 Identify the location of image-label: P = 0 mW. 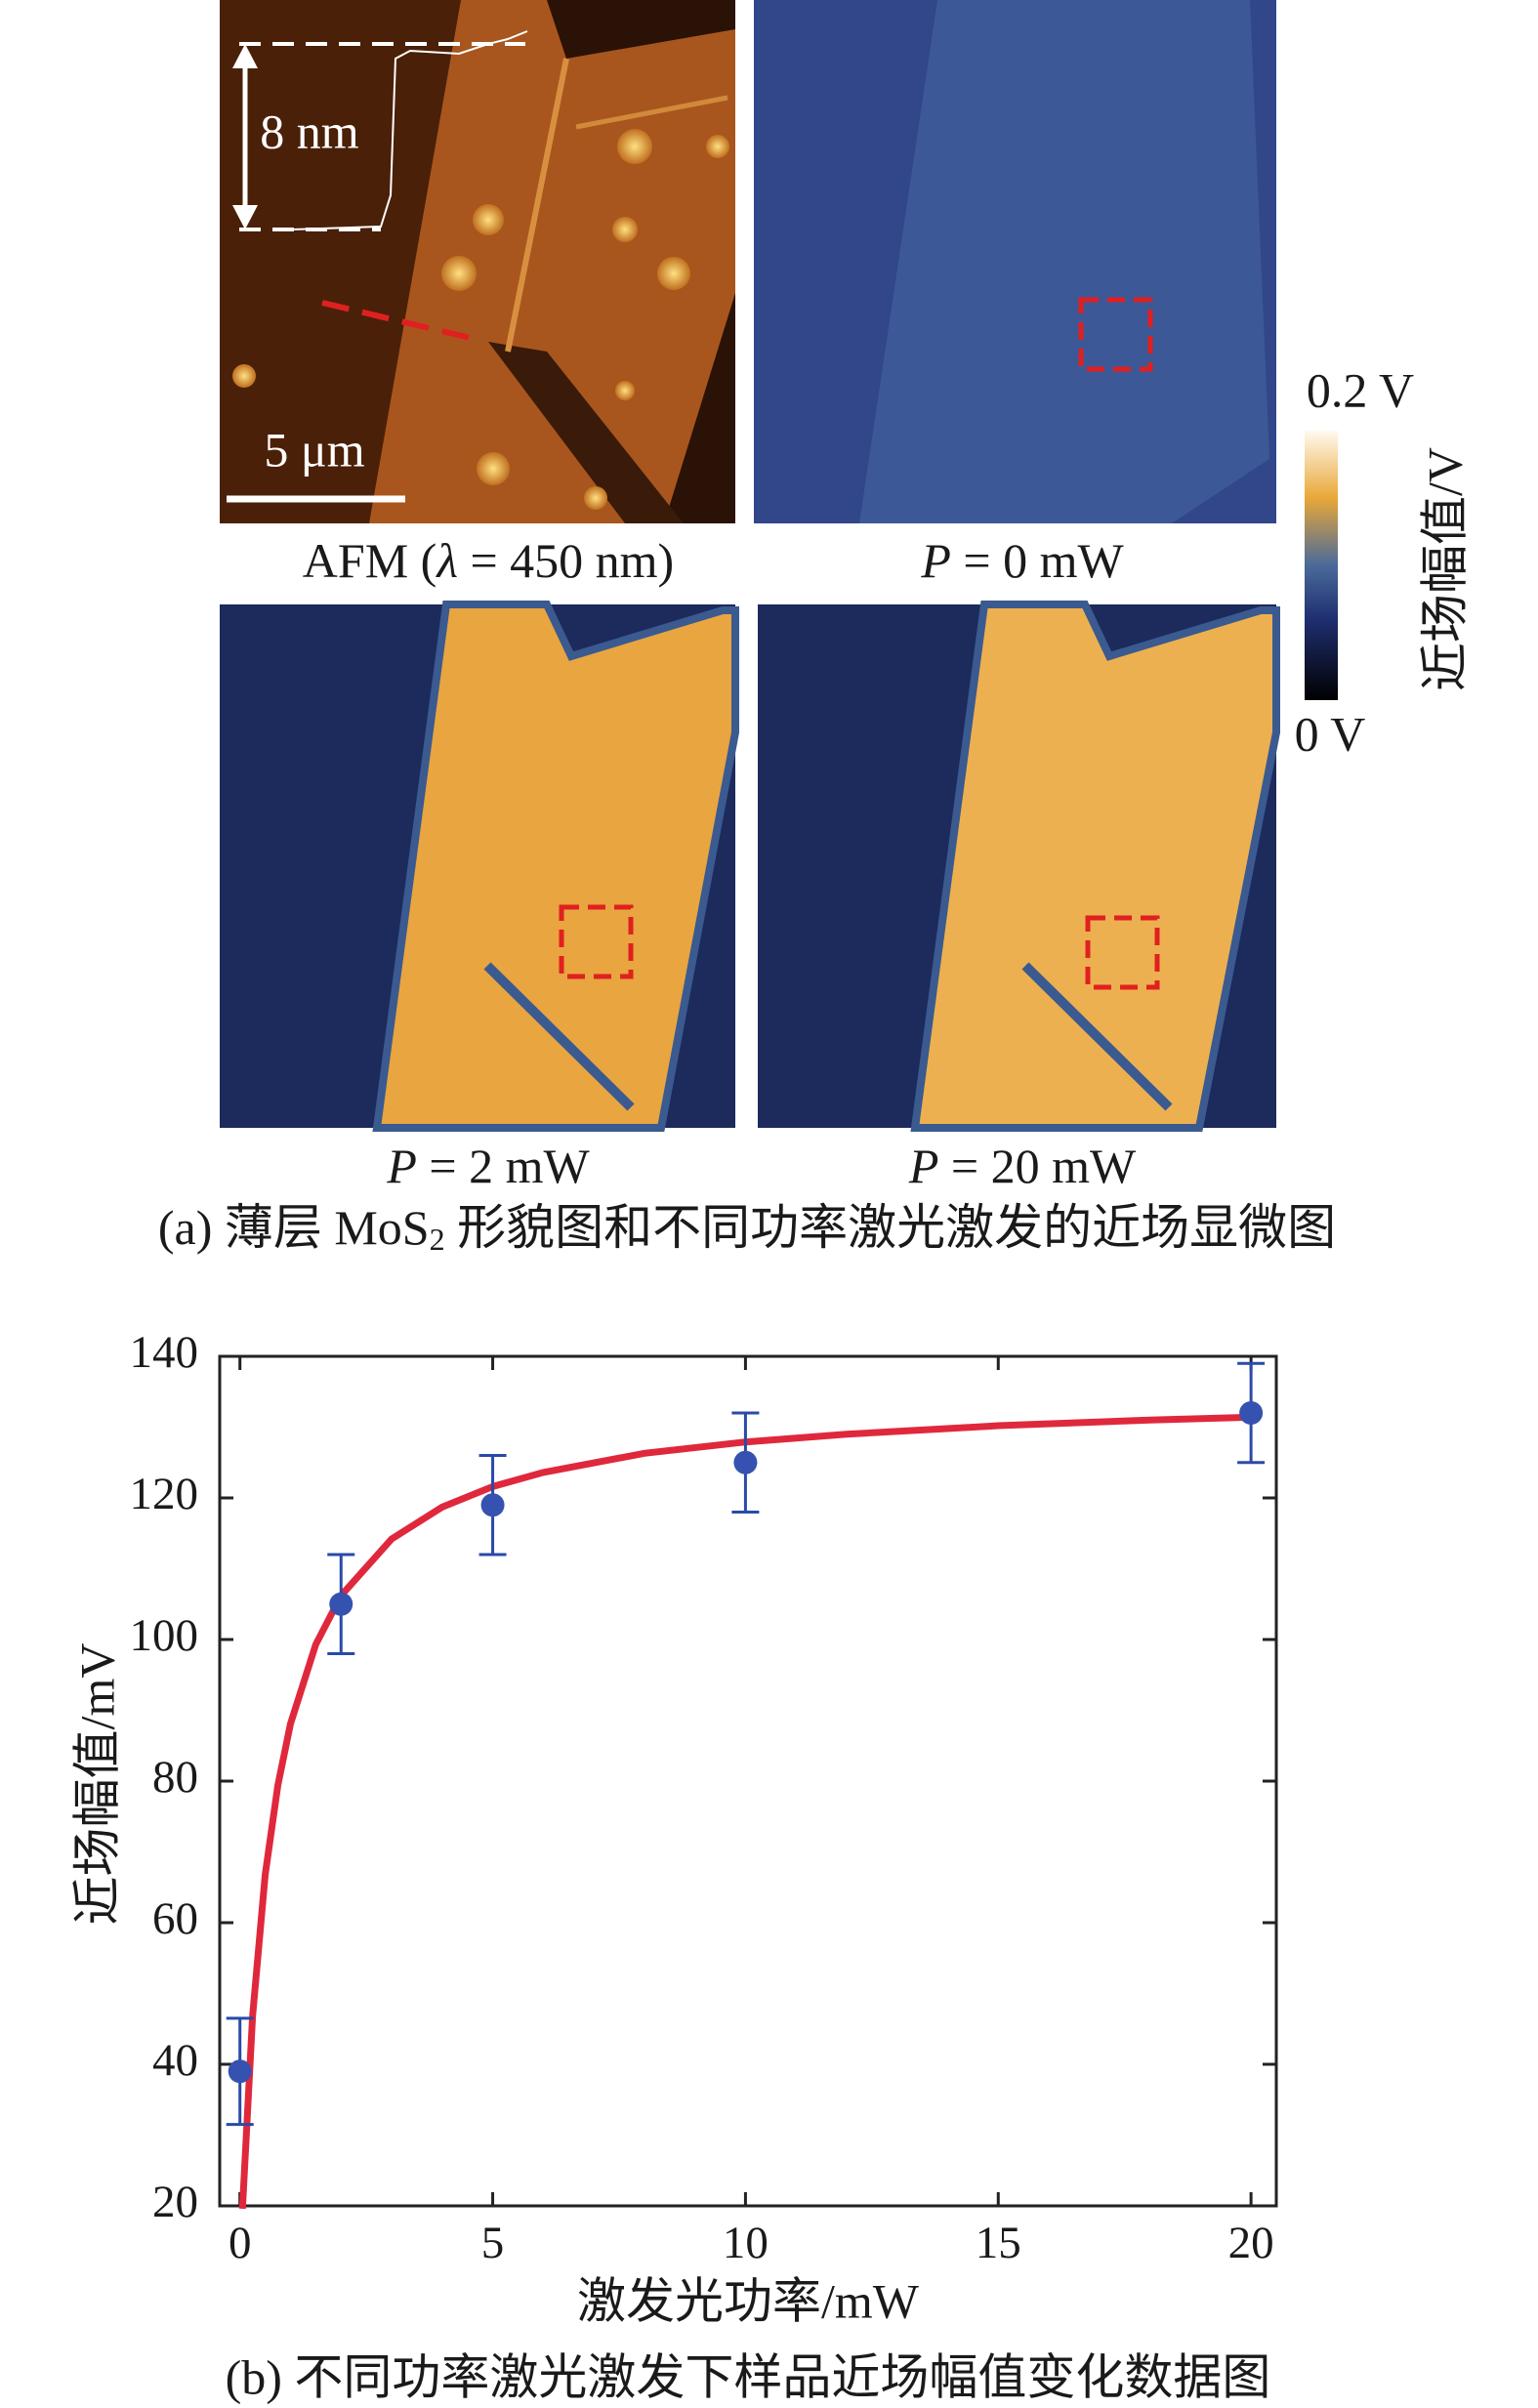
(1022, 560).